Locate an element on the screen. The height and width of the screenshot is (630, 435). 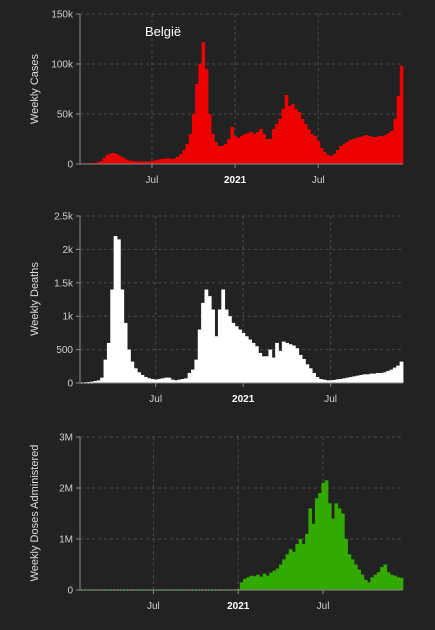
doses-ytick-label: 1M is located at coordinates (66, 540).